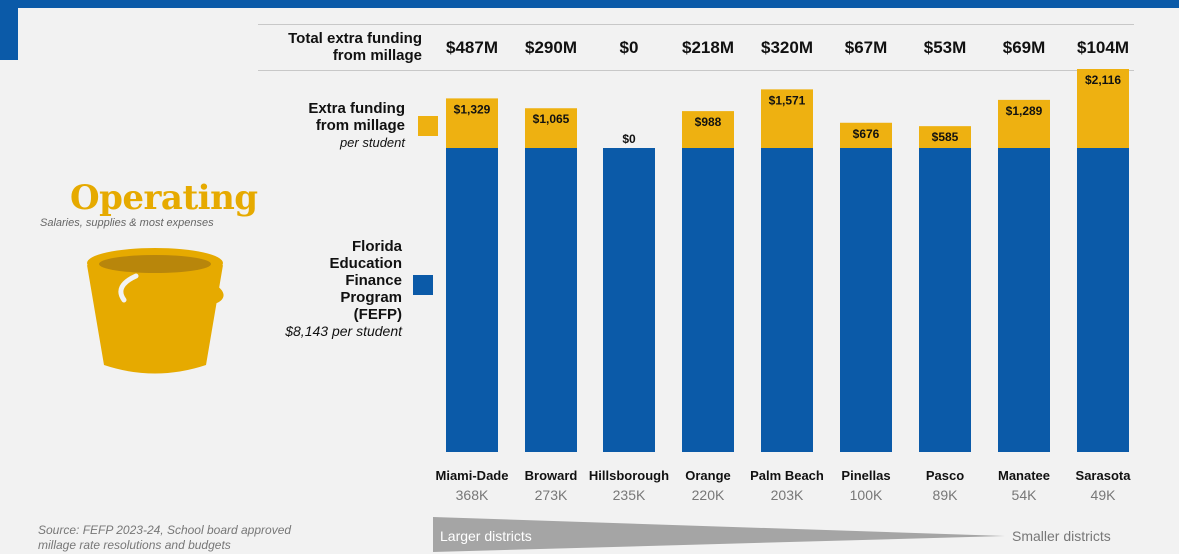 This screenshot has height=554, width=1179. What do you see at coordinates (472, 47) in the screenshot?
I see `total-funding-value: $487M` at bounding box center [472, 47].